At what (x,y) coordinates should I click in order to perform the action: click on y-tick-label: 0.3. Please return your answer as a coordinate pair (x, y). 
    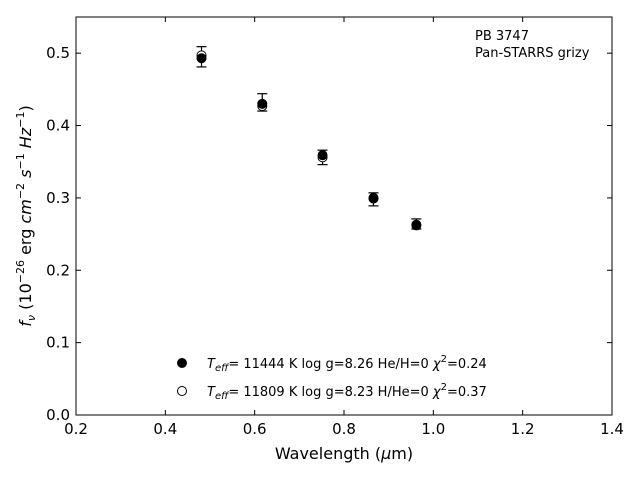
    Looking at the image, I should click on (58, 198).